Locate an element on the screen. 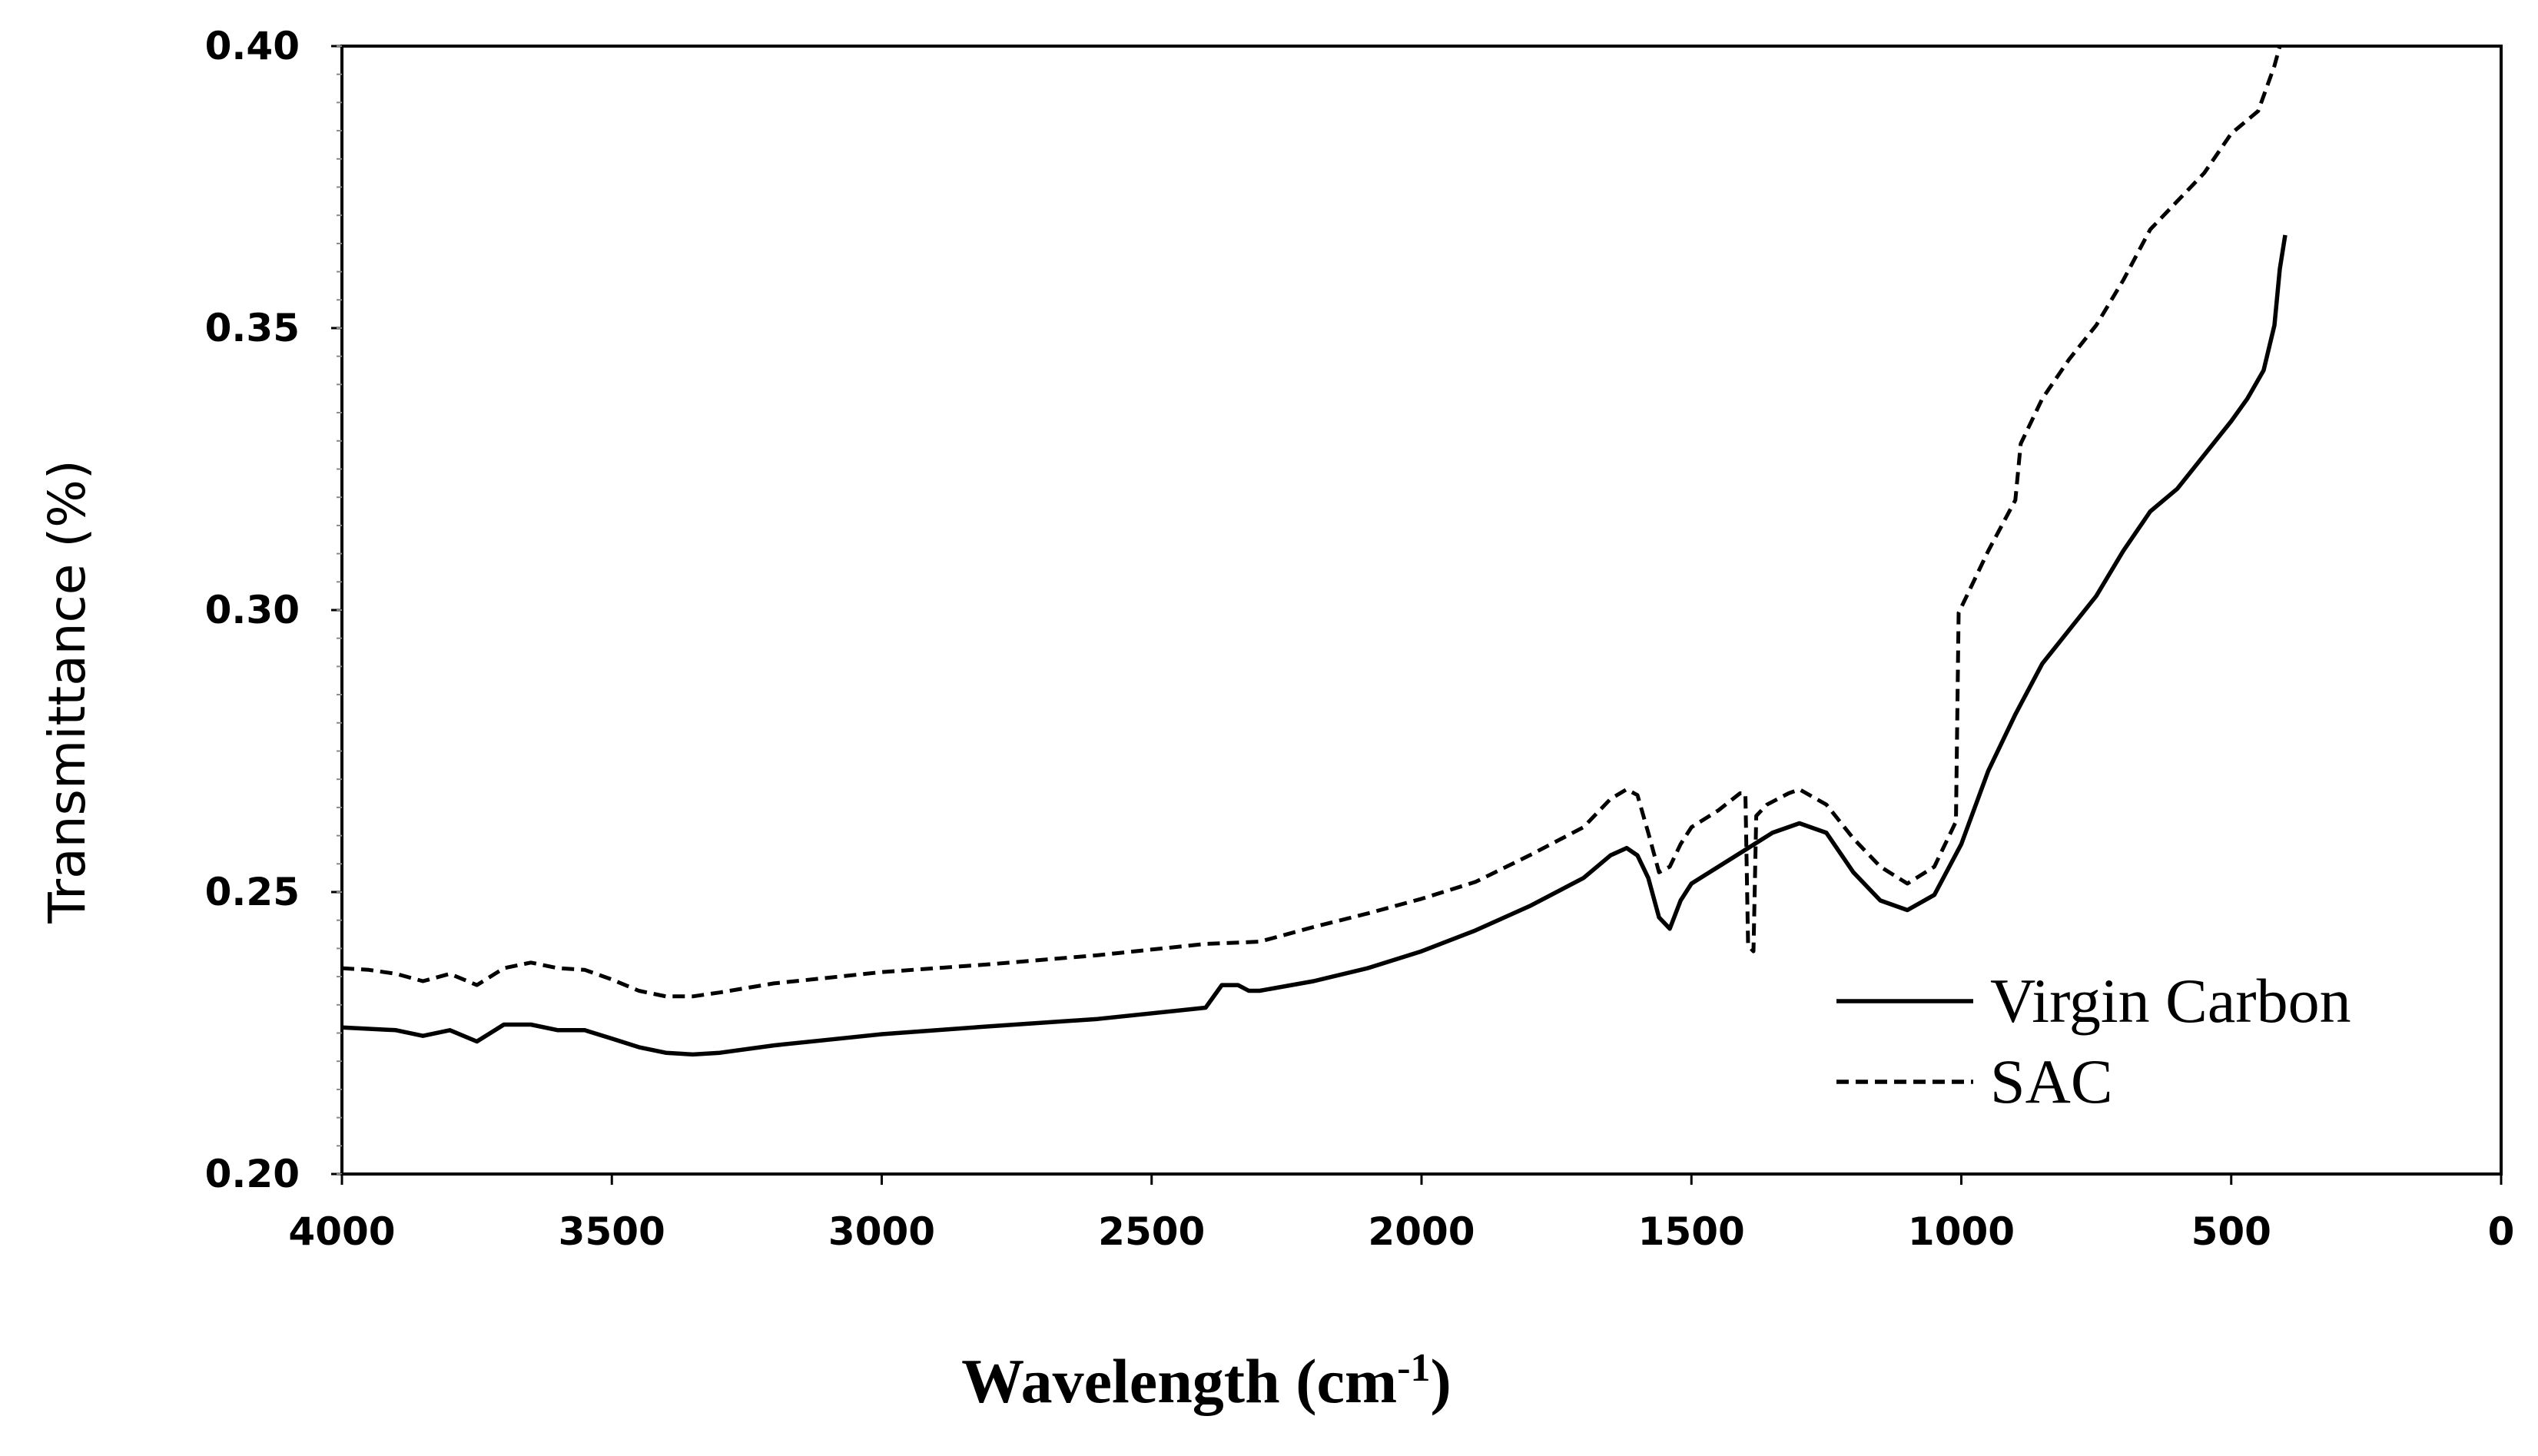 This screenshot has height=1456, width=2538. legend-label: SAC is located at coordinates (2051, 1081).